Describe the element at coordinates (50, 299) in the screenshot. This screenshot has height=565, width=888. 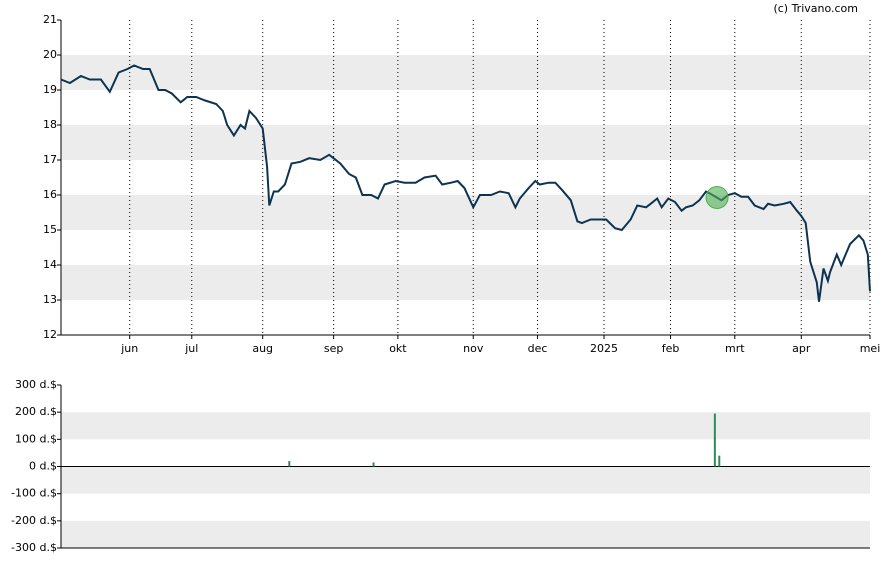
I see `y-tick-label: 13` at that location.